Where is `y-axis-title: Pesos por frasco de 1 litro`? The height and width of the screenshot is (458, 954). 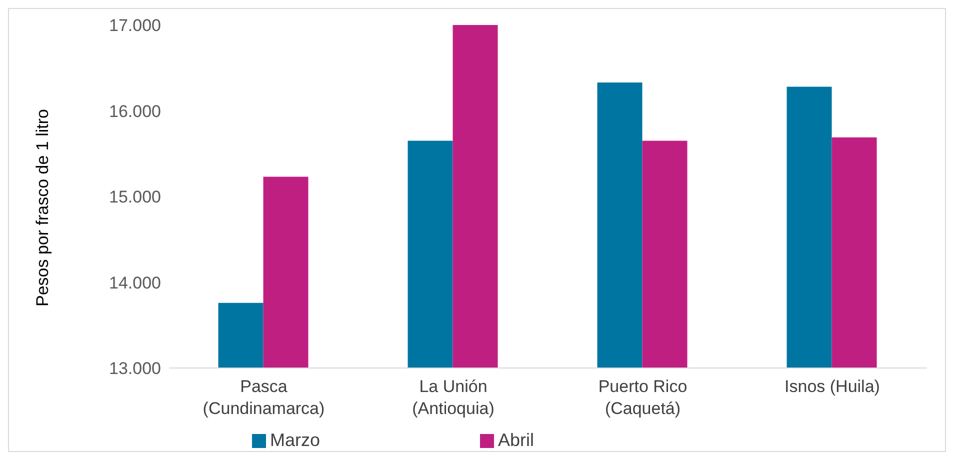
y-axis-title: Pesos por frasco de 1 litro is located at coordinates (42, 207).